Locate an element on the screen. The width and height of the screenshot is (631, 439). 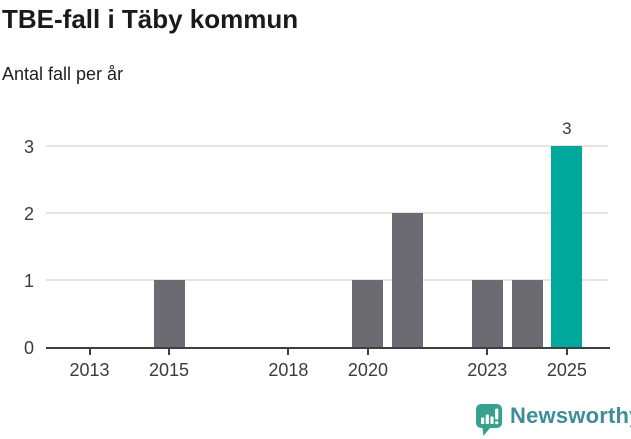
x-axis-line is located at coordinates (328, 348).